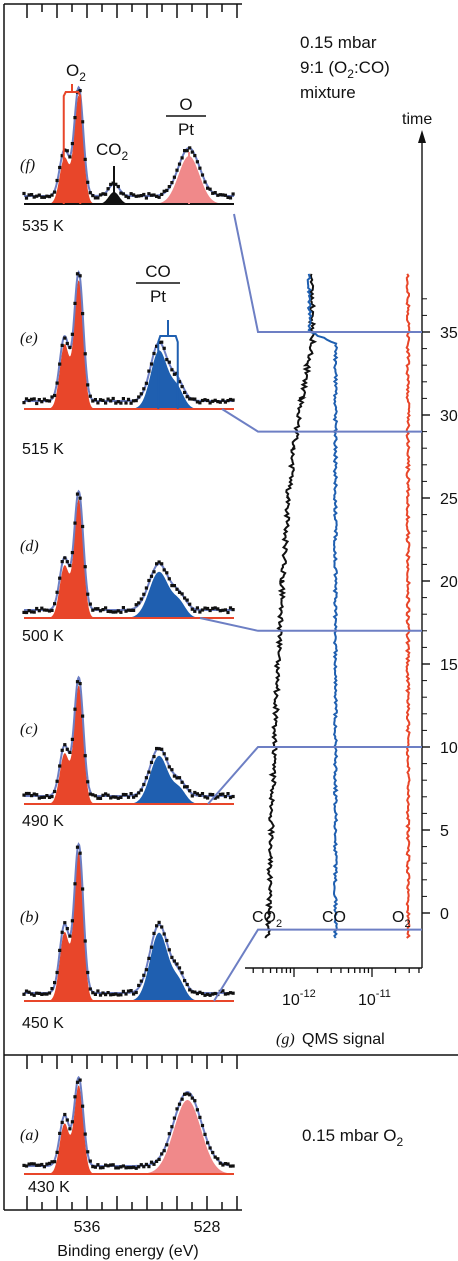 Image resolution: width=458 pixels, height=1261 pixels. I want to click on qms-series-co, so click(322, 606).